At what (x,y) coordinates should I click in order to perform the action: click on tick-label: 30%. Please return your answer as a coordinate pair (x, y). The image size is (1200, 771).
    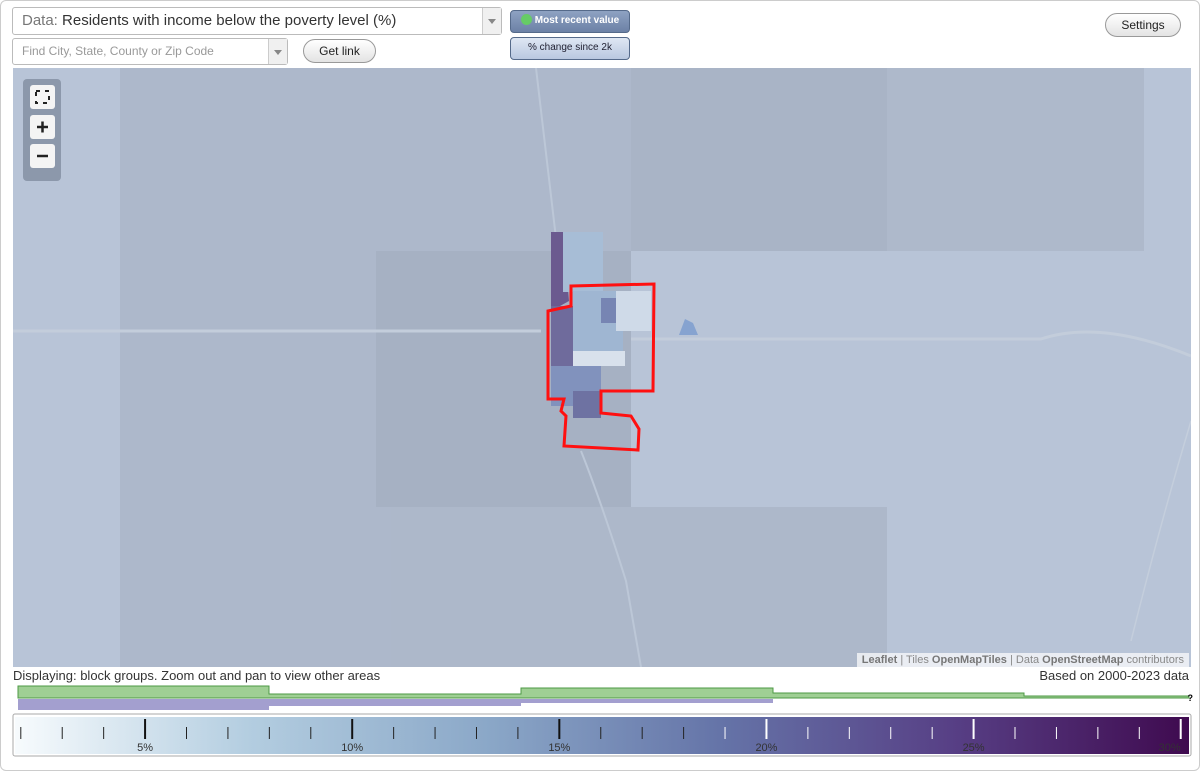
    Looking at the image, I should click on (1170, 748).